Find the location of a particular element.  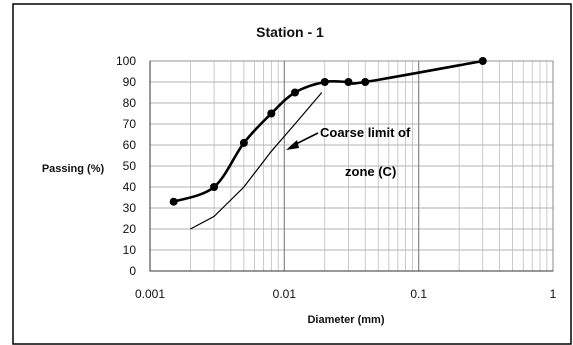

y-tick-label: 90 is located at coordinates (130, 82).